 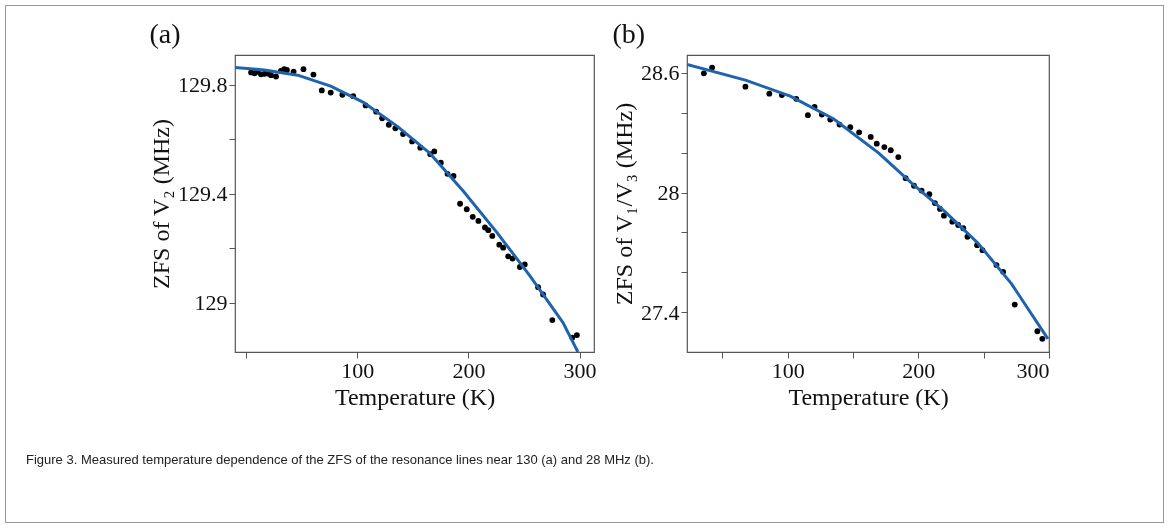 What do you see at coordinates (660, 312) in the screenshot?
I see `y-tick-label: 27.4` at bounding box center [660, 312].